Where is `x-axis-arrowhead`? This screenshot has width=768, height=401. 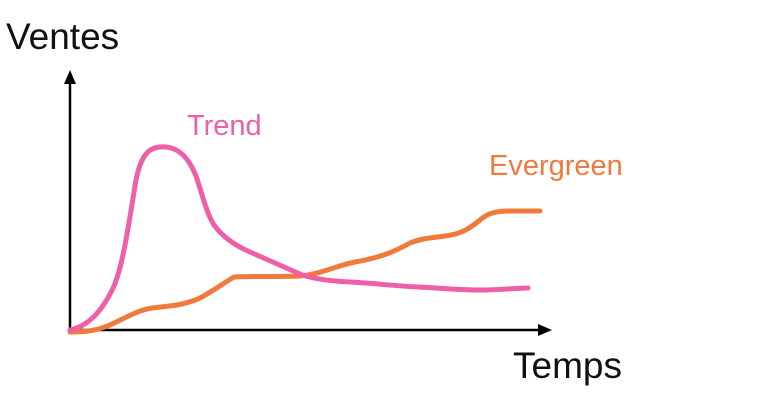
x-axis-arrowhead is located at coordinates (545, 330).